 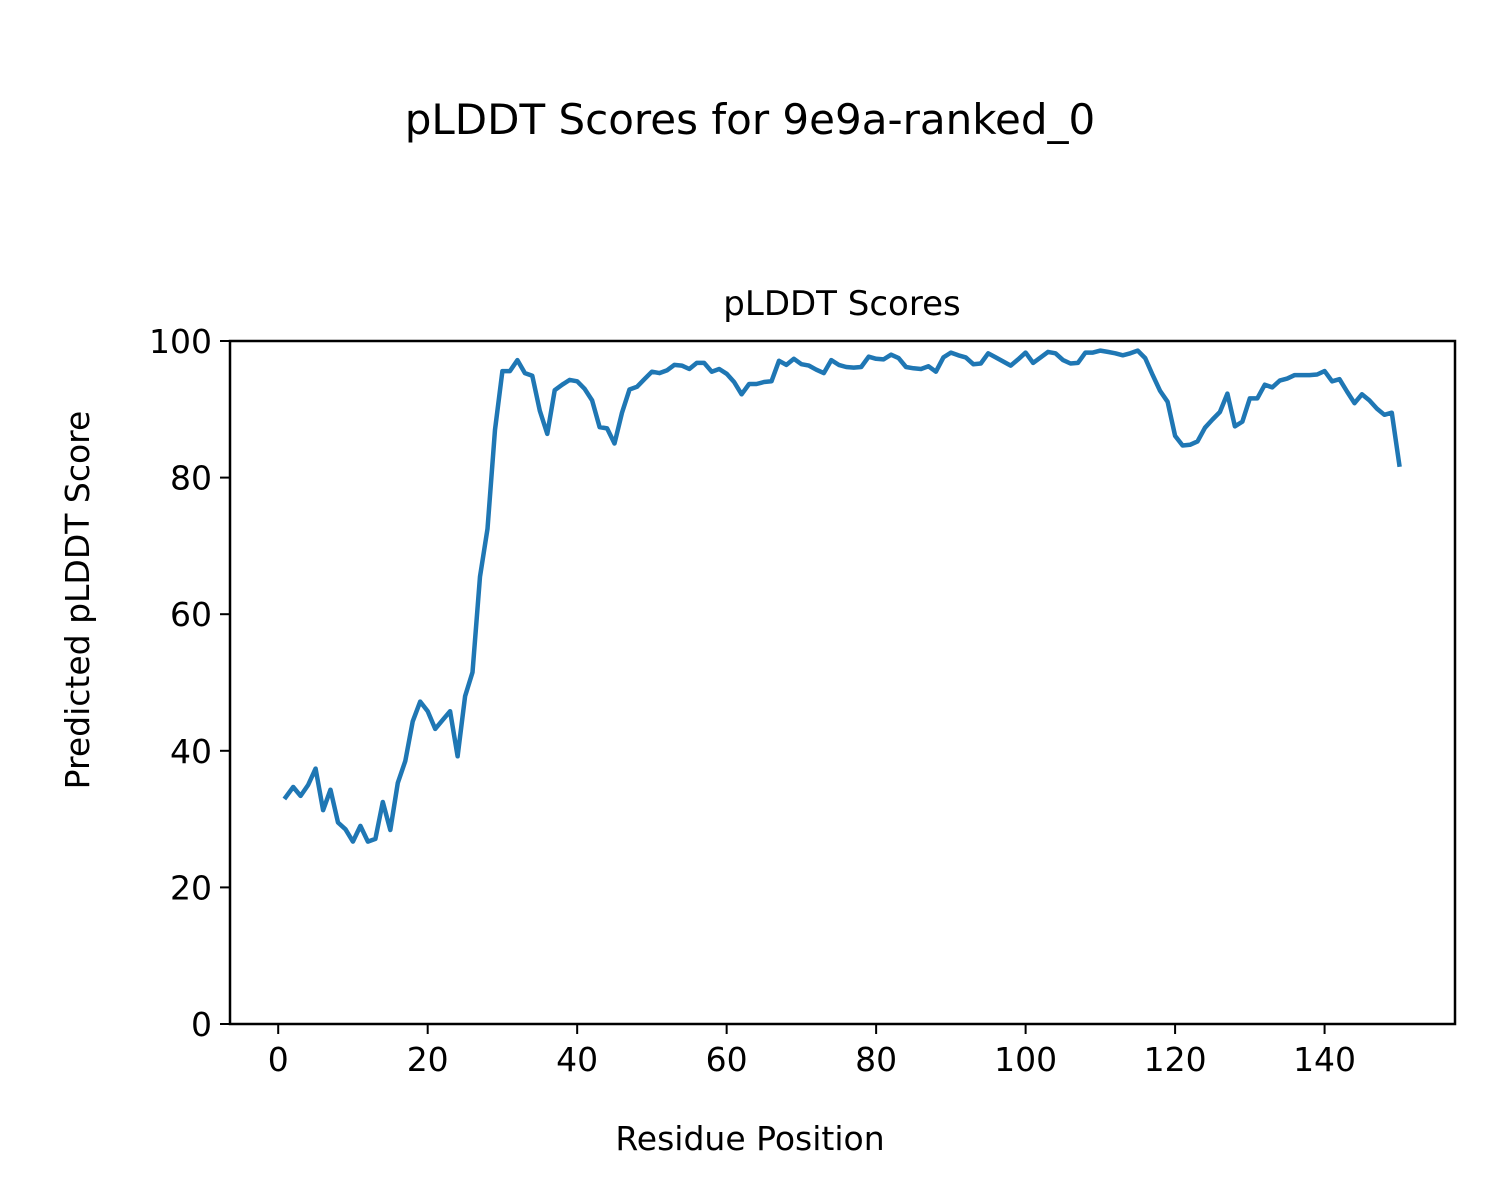 I want to click on x-tick-label: 80, so click(x=876, y=1059).